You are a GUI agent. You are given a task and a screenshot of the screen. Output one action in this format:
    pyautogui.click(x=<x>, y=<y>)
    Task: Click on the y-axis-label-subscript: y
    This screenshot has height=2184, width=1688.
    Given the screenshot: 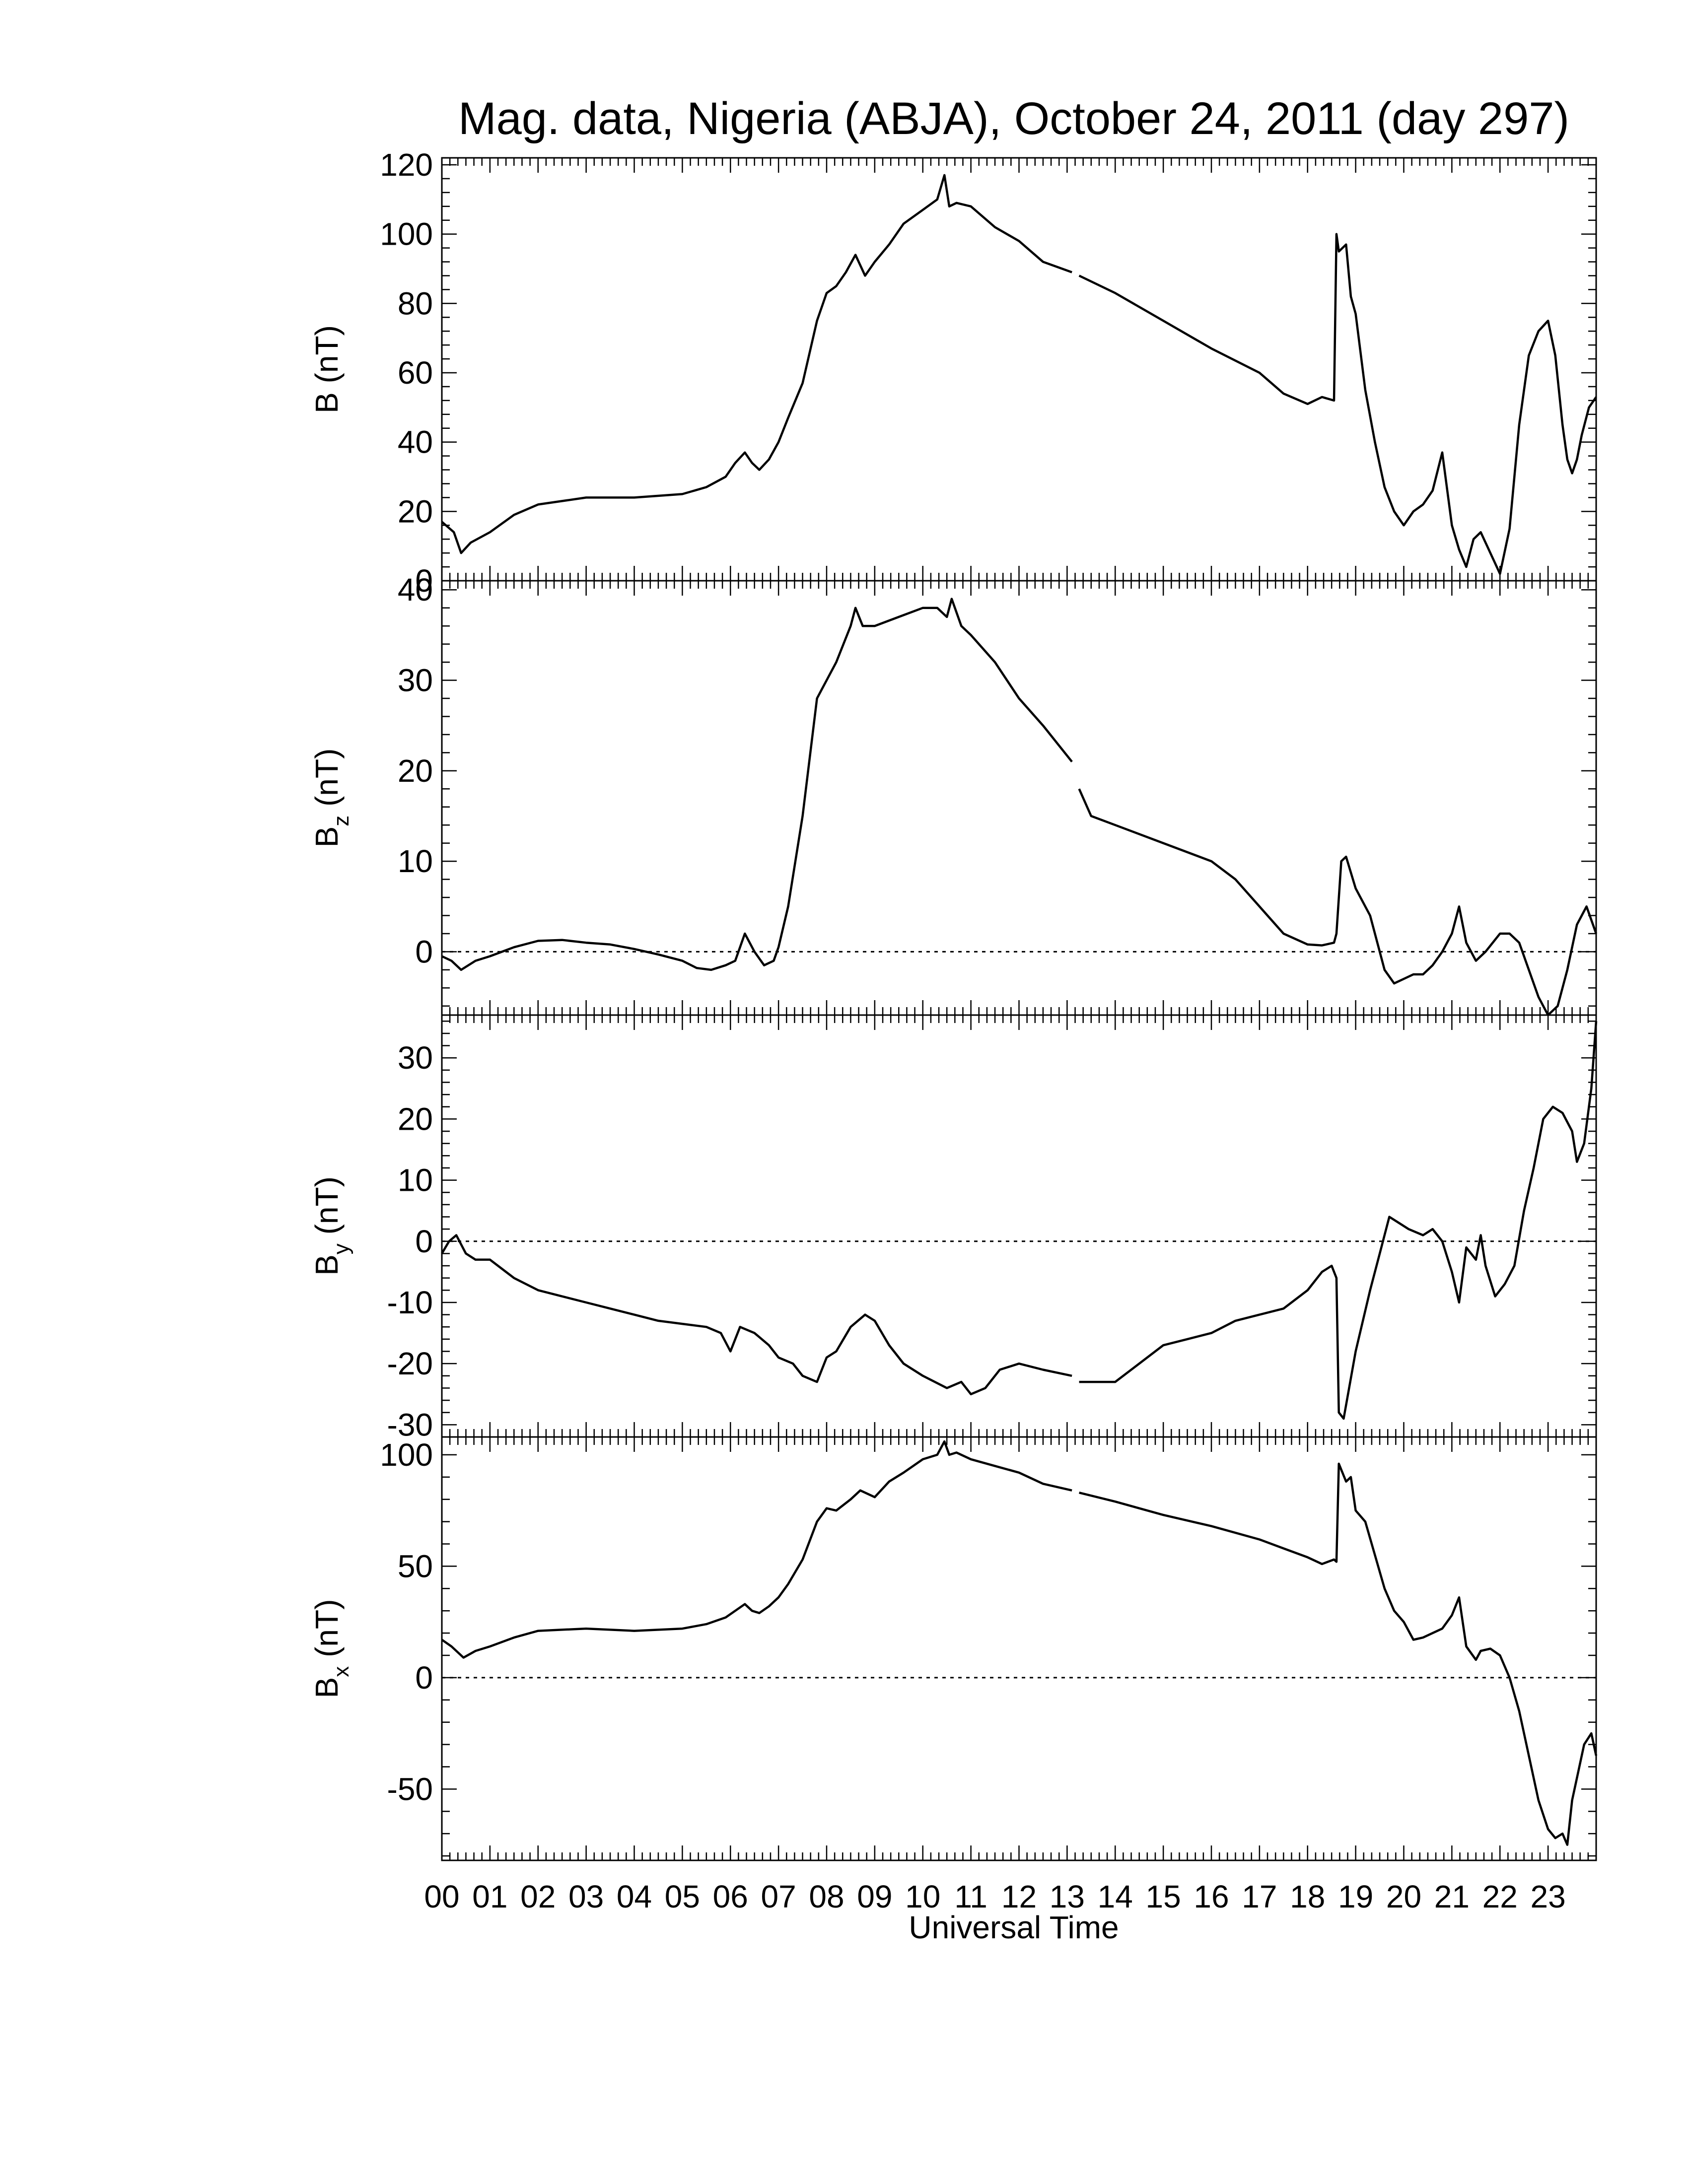 What is the action you would take?
    pyautogui.click(x=341, y=1248)
    